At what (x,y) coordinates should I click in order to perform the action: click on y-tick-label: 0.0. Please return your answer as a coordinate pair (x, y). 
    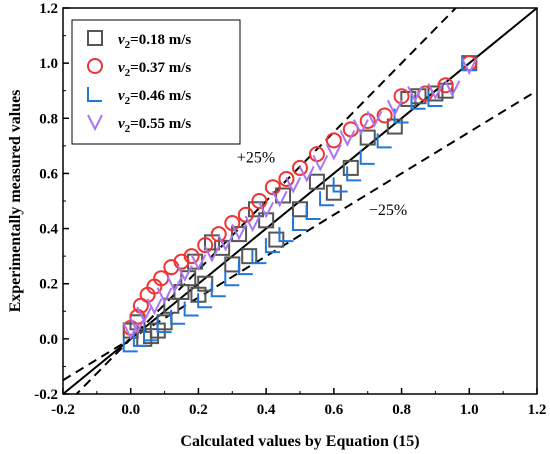
    Looking at the image, I should click on (48, 340).